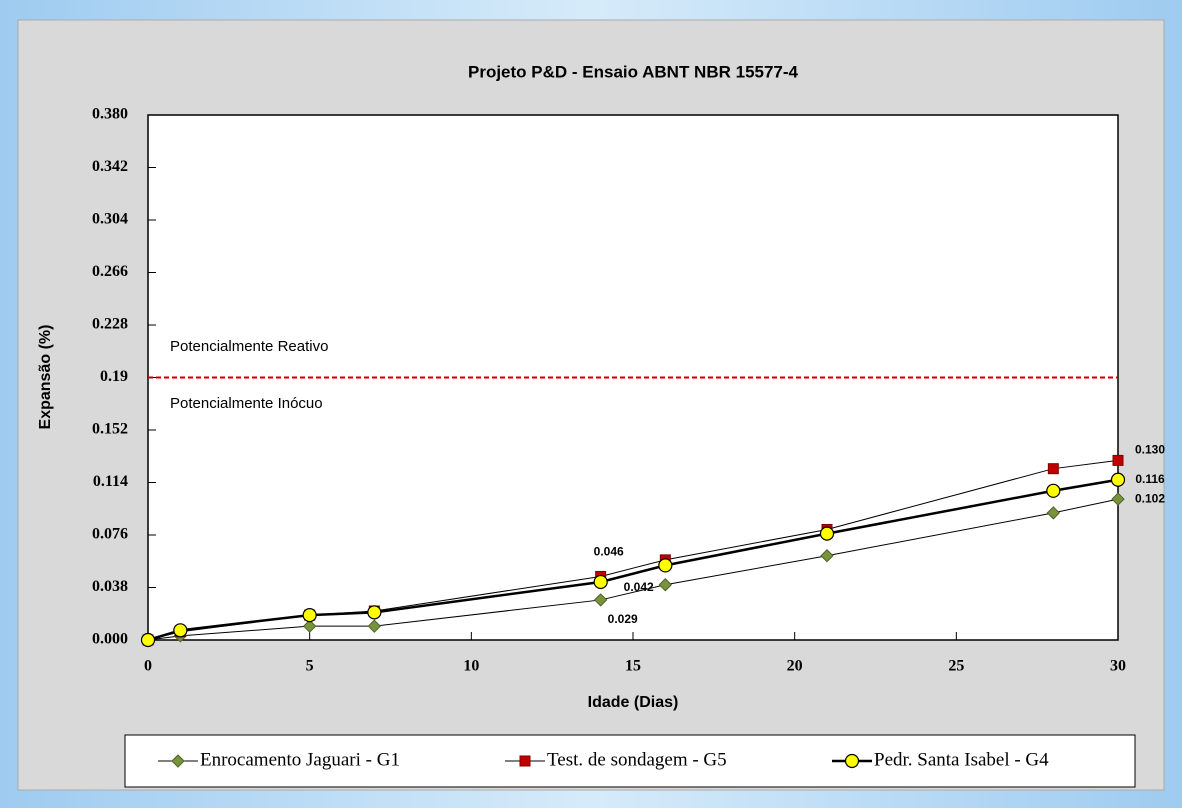 The image size is (1182, 808). I want to click on y-tick-label: 0.342, so click(110, 166).